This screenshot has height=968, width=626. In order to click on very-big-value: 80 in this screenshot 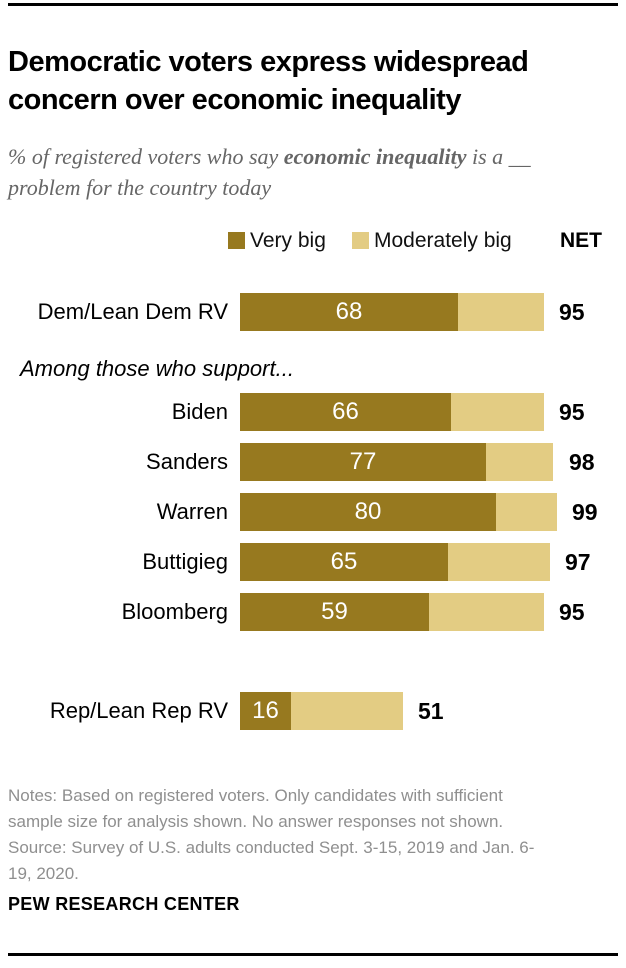, I will do `click(368, 511)`.